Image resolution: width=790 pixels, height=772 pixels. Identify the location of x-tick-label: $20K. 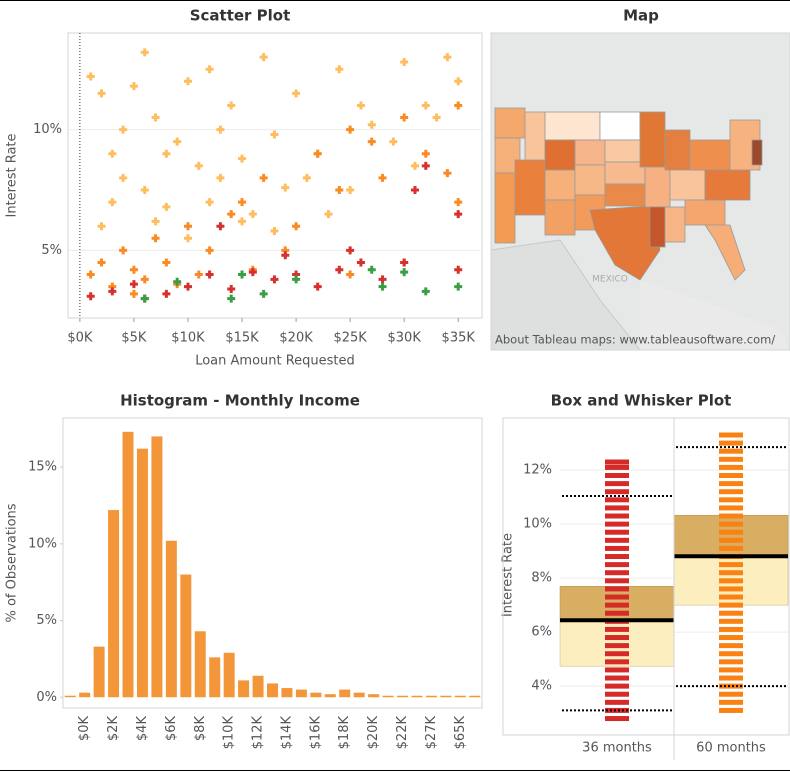
(296, 338).